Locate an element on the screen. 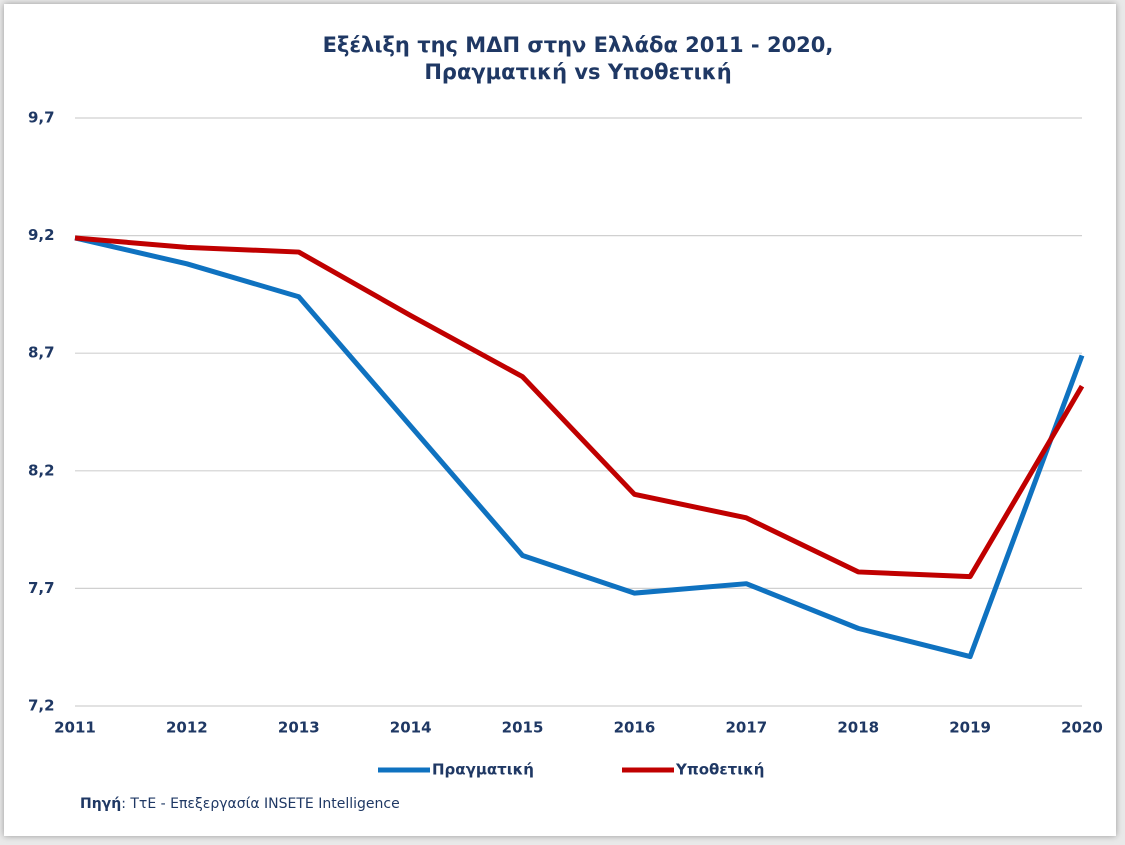  y-tick-label: 8,2 is located at coordinates (41, 470).